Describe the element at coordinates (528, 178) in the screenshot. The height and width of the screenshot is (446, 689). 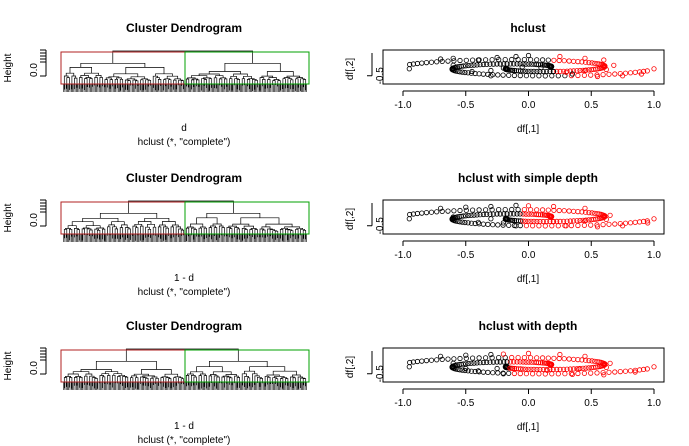
I see `scatter-title: hclust with simple depth` at that location.